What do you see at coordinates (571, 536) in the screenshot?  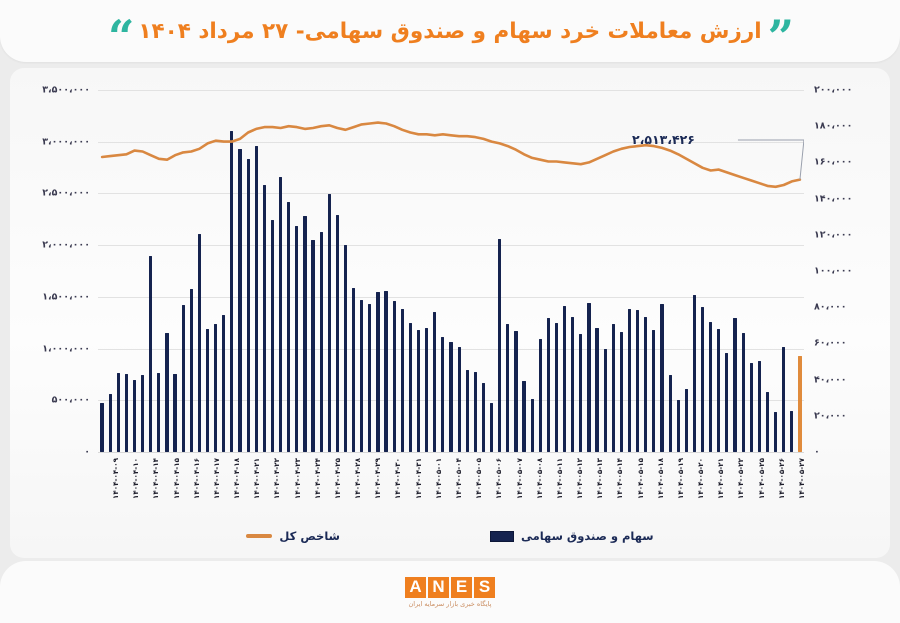 I see `legend-item-bars: سهام و صندوق سهامی` at bounding box center [571, 536].